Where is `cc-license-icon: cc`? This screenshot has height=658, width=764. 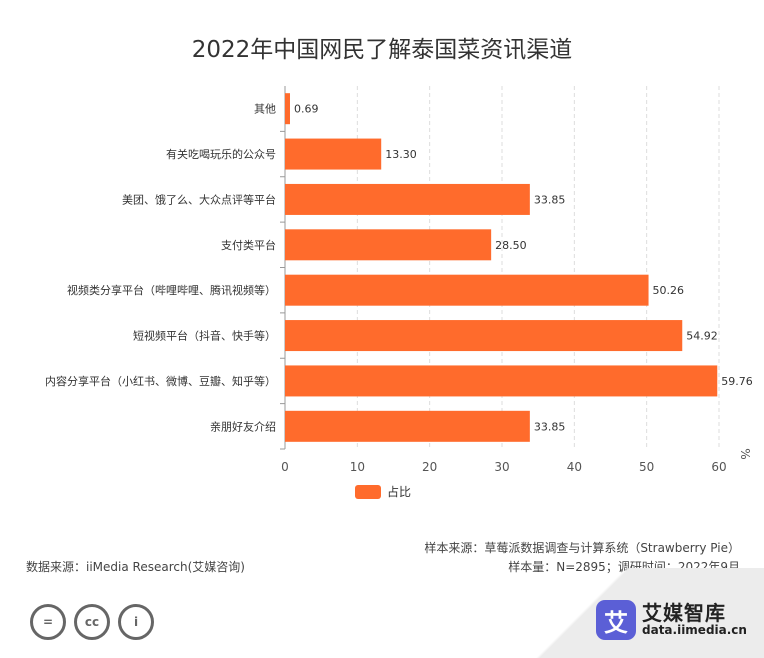 cc-license-icon: cc is located at coordinates (92, 622).